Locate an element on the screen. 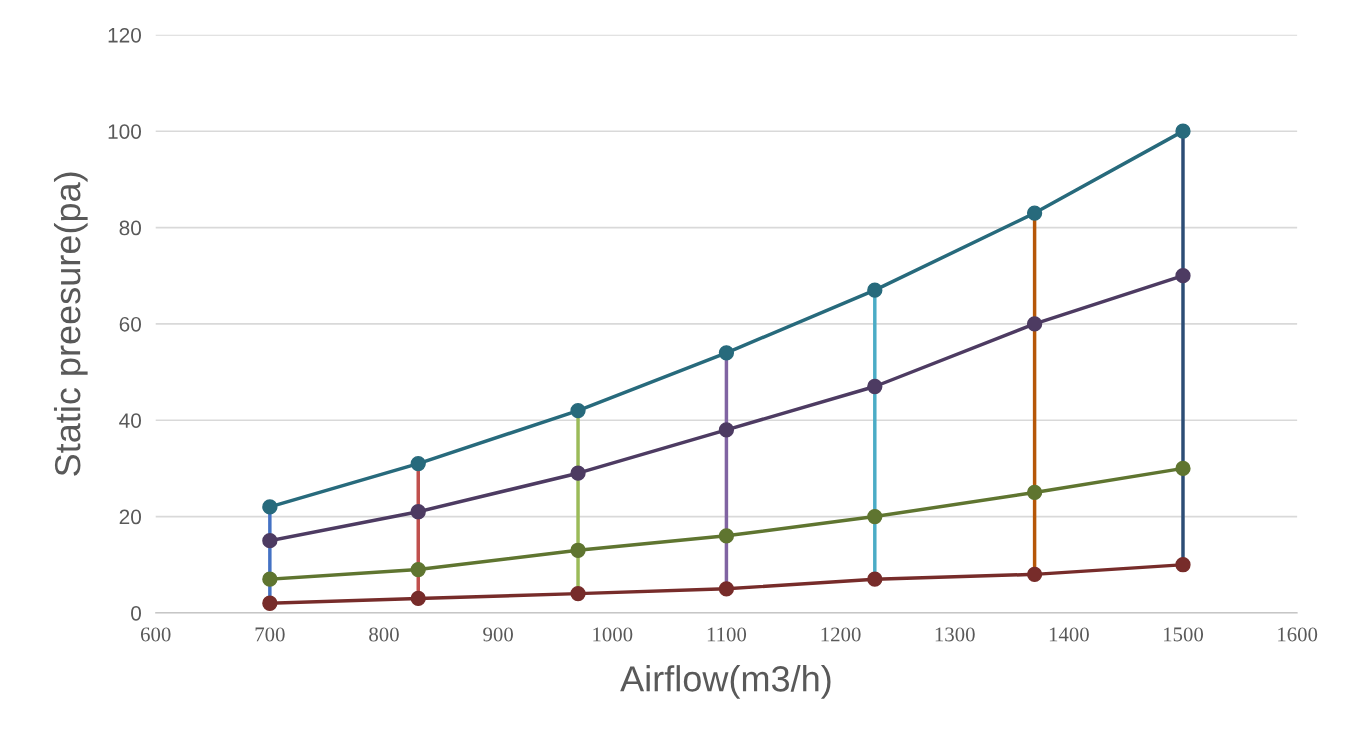 The height and width of the screenshot is (742, 1354). x-tick-label: 700 is located at coordinates (270, 634).